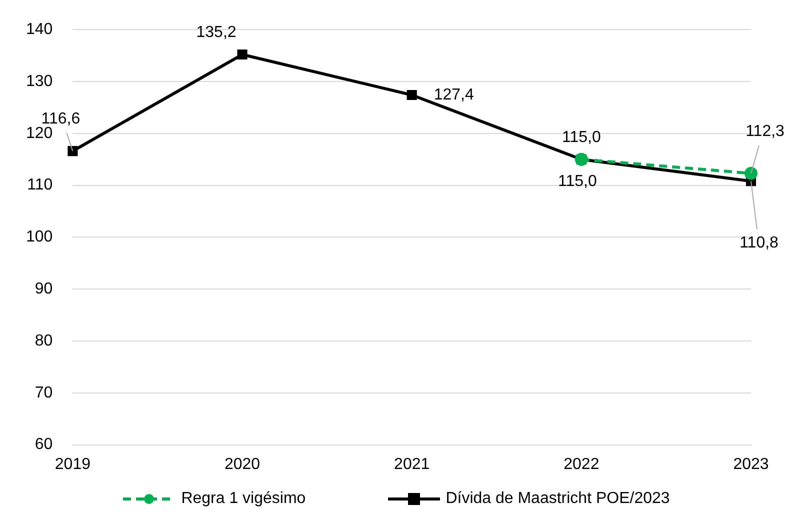 This screenshot has width=791, height=520. Describe the element at coordinates (43, 341) in the screenshot. I see `y-tick-label: 80` at that location.